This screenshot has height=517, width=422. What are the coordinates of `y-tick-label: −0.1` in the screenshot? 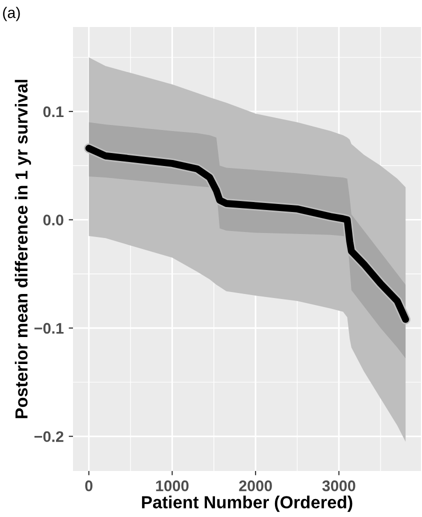 It's located at (49, 328).